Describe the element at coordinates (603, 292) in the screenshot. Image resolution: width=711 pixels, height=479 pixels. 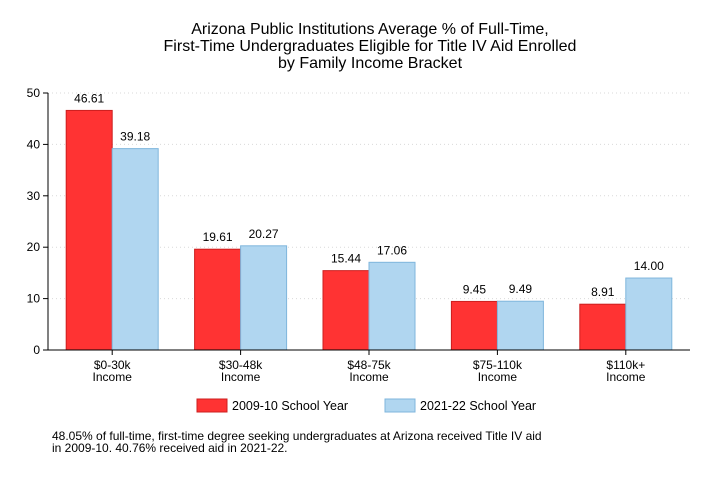
I see `data-label: 8.91` at that location.